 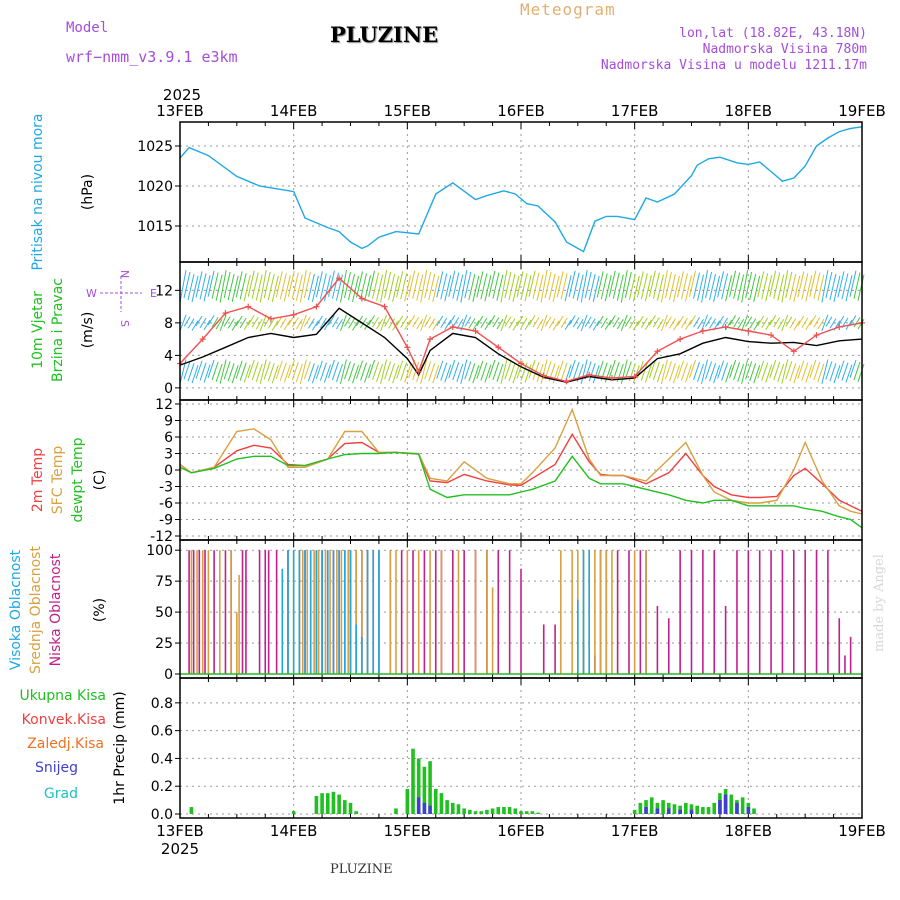 What do you see at coordinates (293, 831) in the screenshot?
I see `x-tick-label-bottom: 14FEB` at bounding box center [293, 831].